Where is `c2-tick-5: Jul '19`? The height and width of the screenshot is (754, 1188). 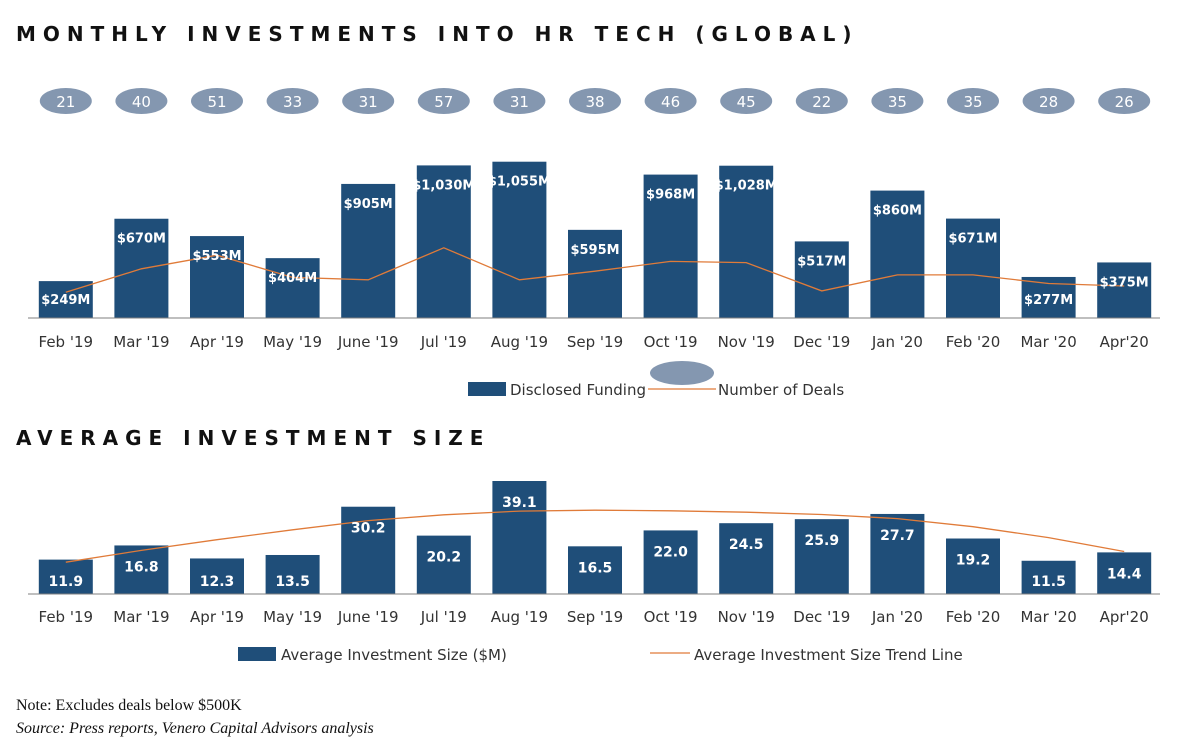 c2-tick-5: Jul '19 is located at coordinates (443, 617).